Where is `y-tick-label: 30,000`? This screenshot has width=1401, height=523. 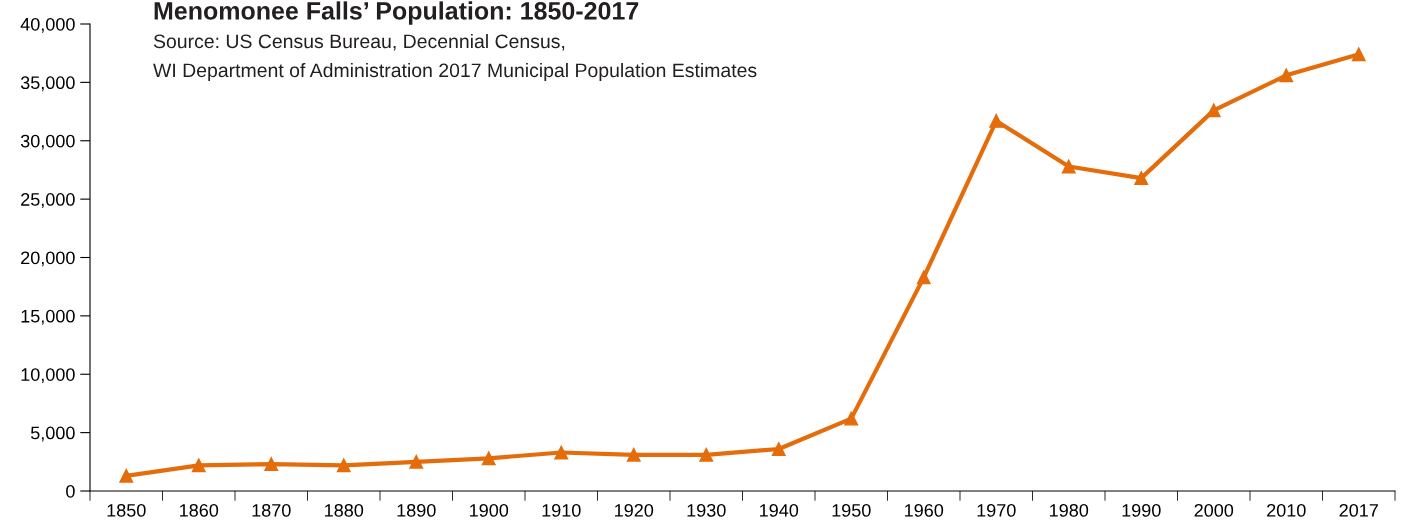
y-tick-label: 30,000 is located at coordinates (47, 142).